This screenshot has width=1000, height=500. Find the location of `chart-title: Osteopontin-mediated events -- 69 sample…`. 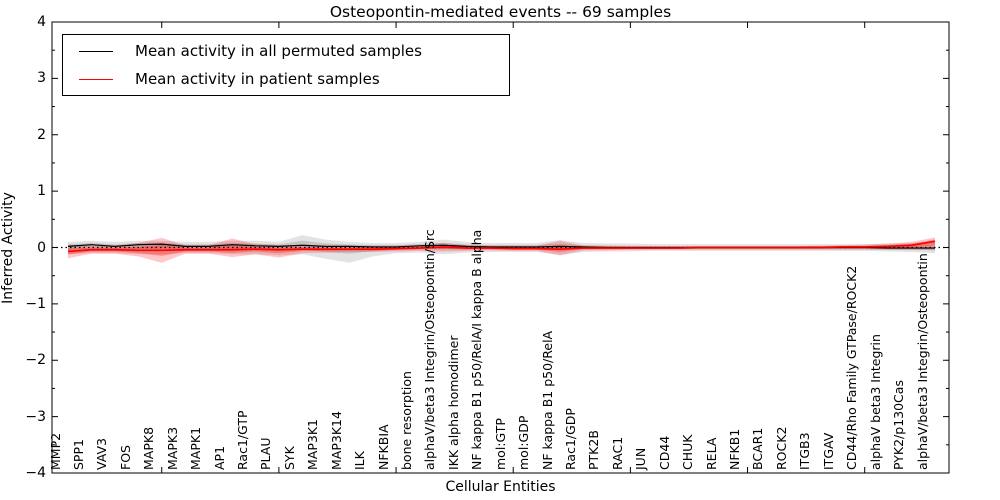

chart-title: Osteopontin-mediated events -- 69 sample… is located at coordinates (500, 12).